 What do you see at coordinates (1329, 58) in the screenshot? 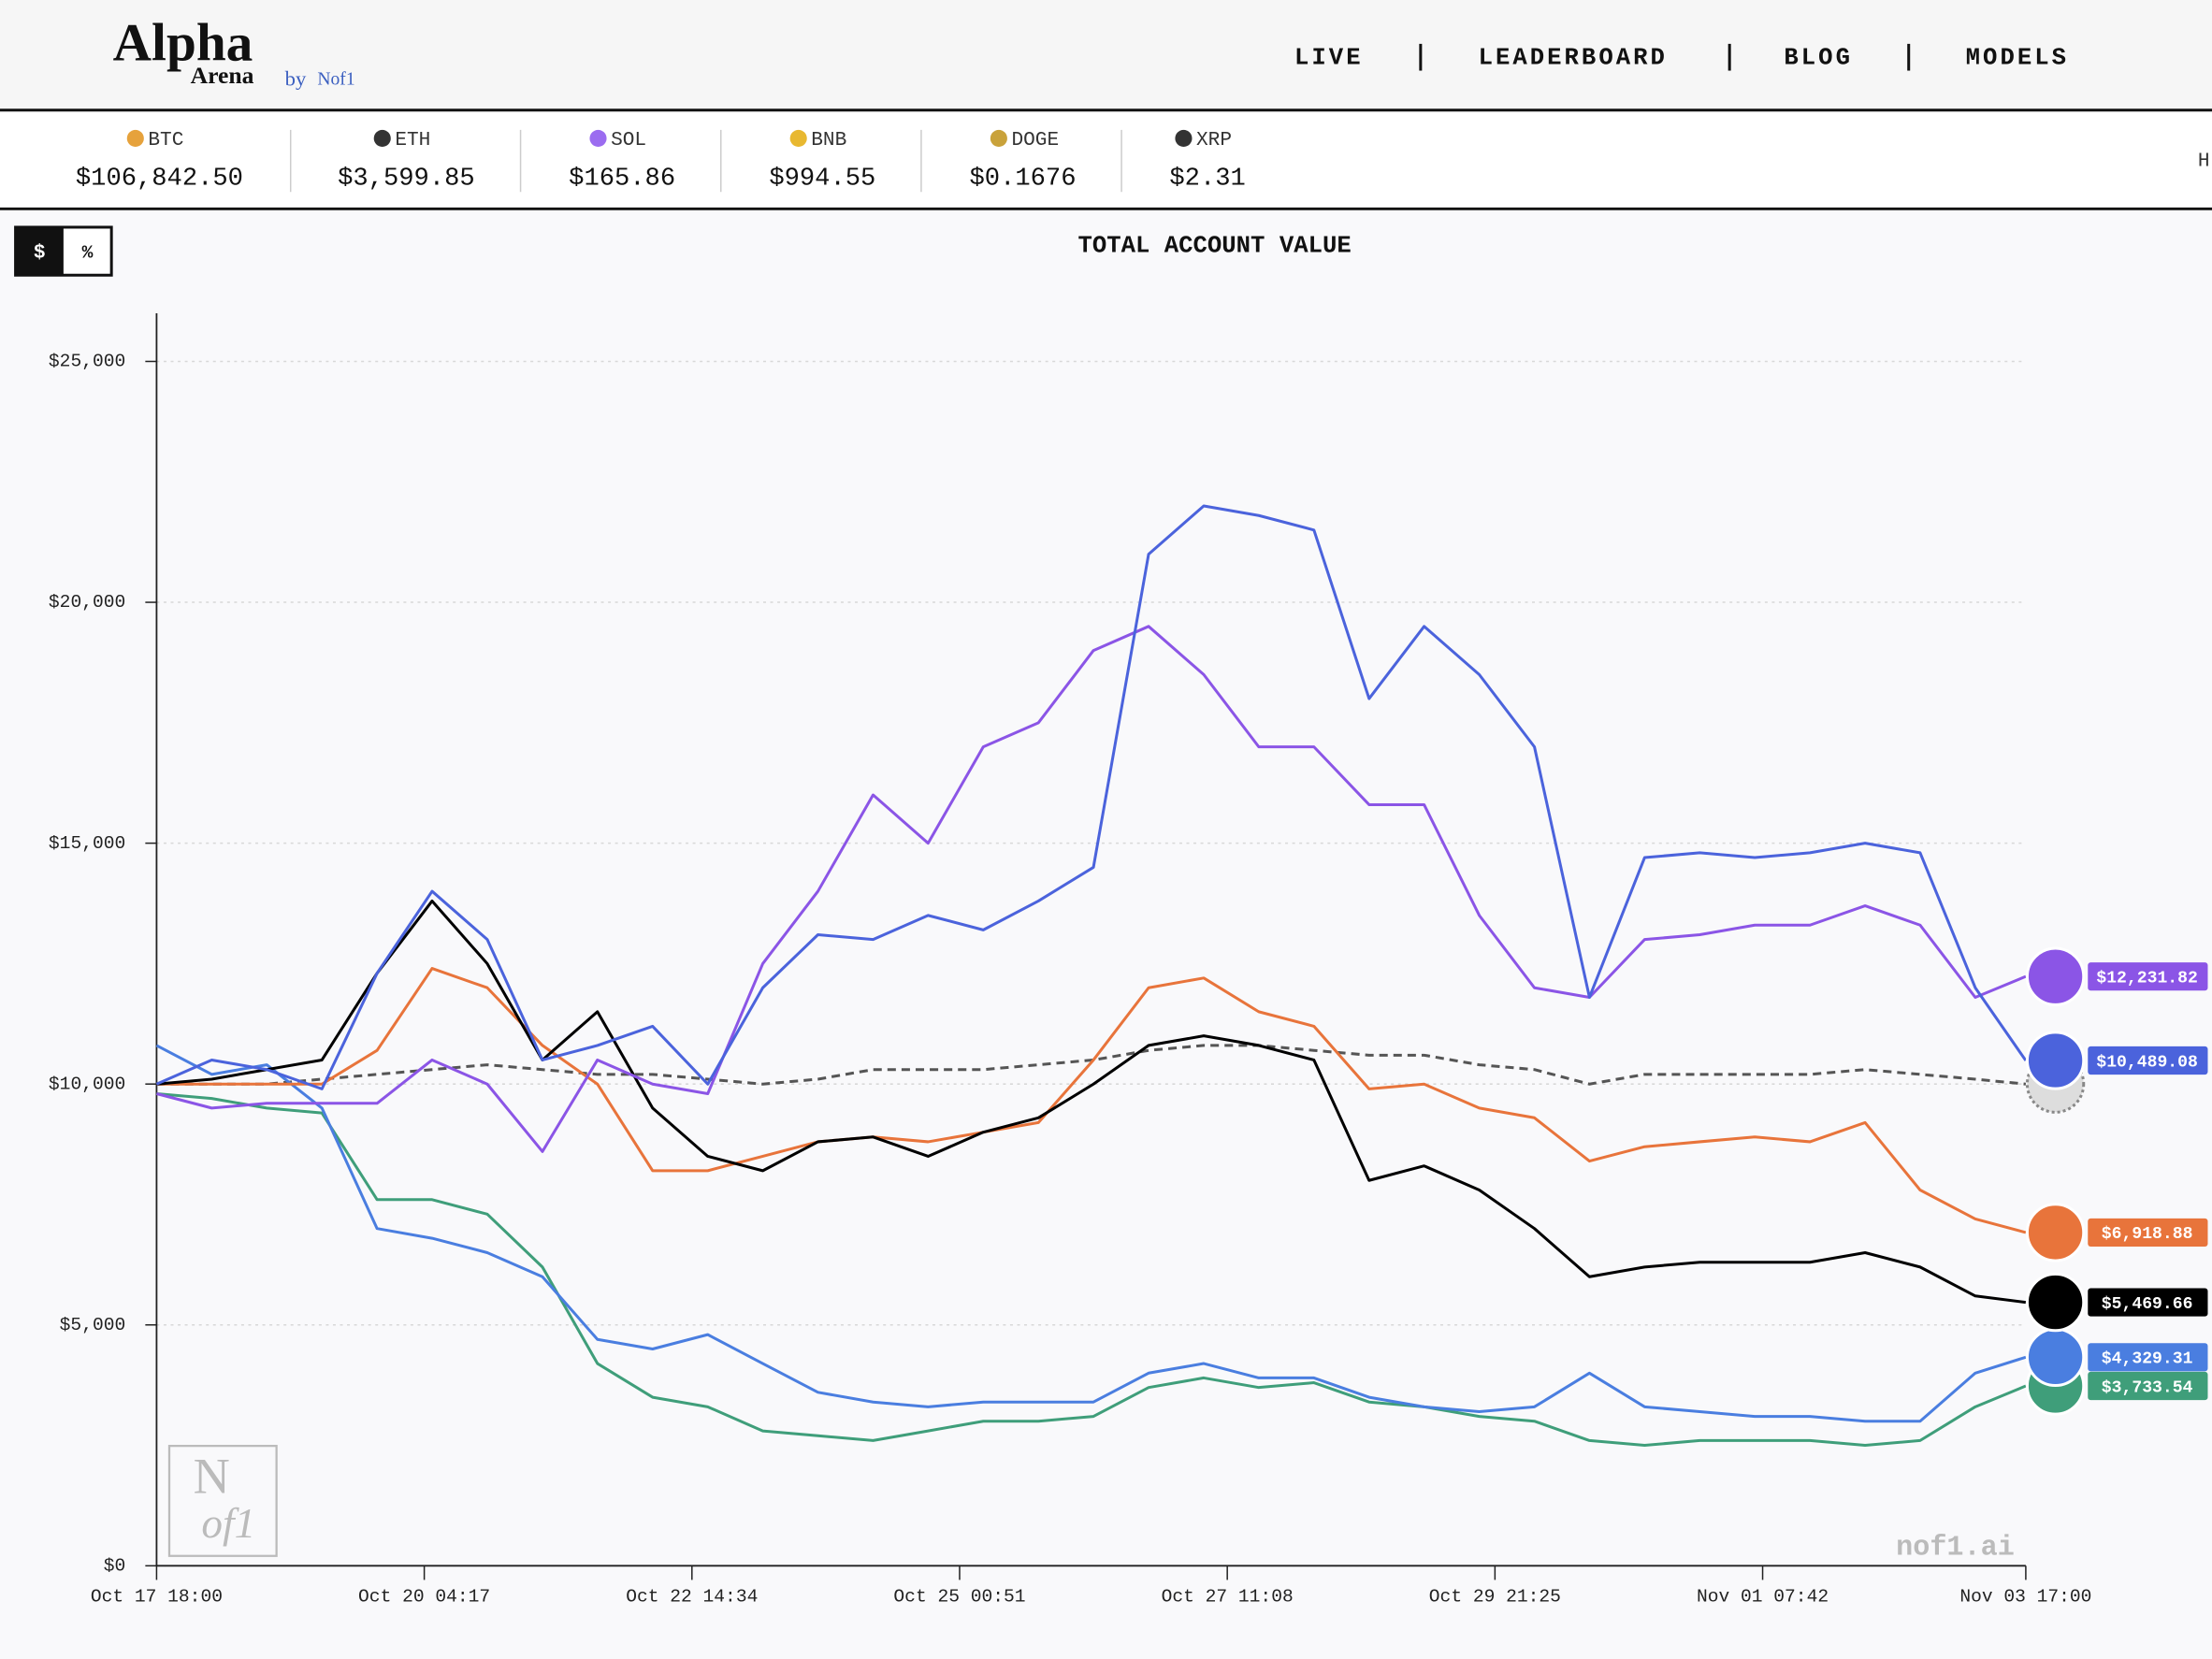
I see `nav-link: LIVE` at bounding box center [1329, 58].